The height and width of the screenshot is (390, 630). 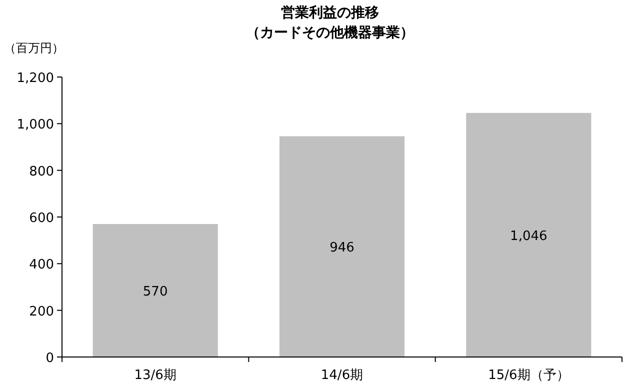 What do you see at coordinates (330, 33) in the screenshot?
I see `chart-subtitle: （カードその他機器事業）` at bounding box center [330, 33].